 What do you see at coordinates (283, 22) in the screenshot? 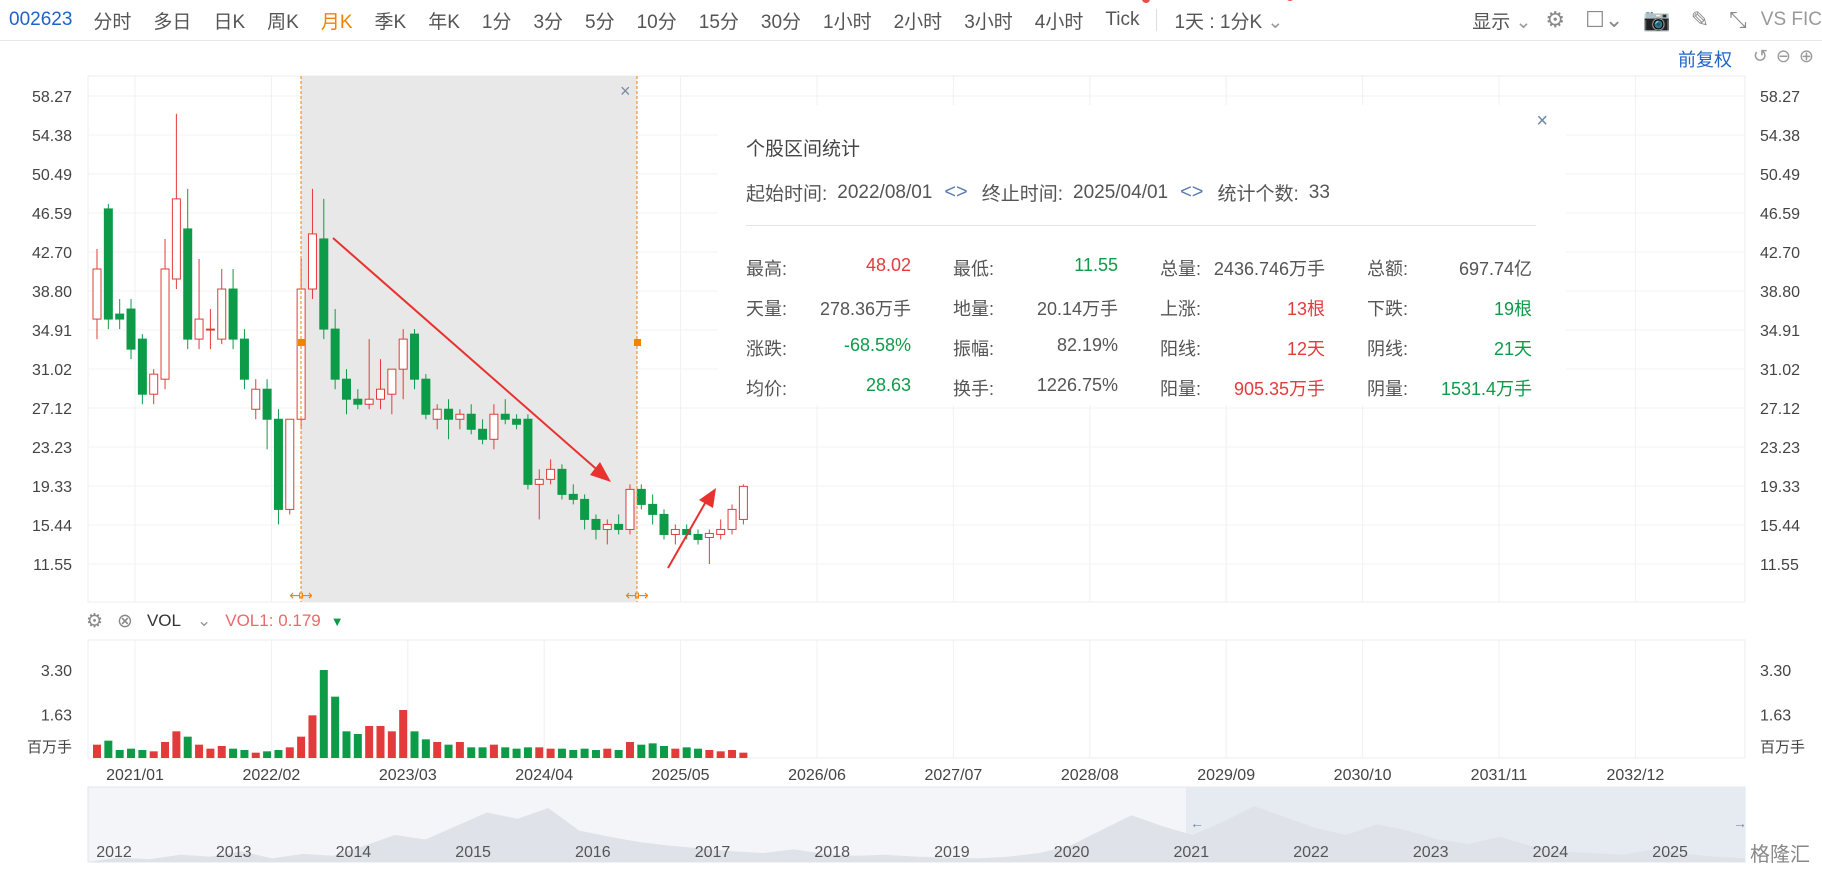
I see `tab-weekly-k: 周K` at bounding box center [283, 22].